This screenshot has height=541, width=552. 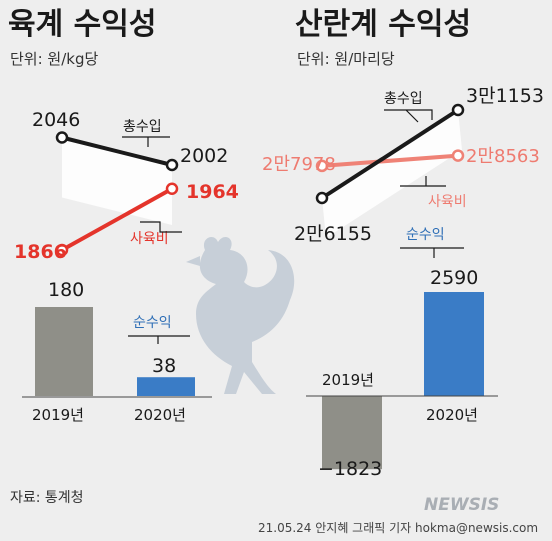 What do you see at coordinates (117, 219) in the screenshot?
I see `left-cost-line` at bounding box center [117, 219].